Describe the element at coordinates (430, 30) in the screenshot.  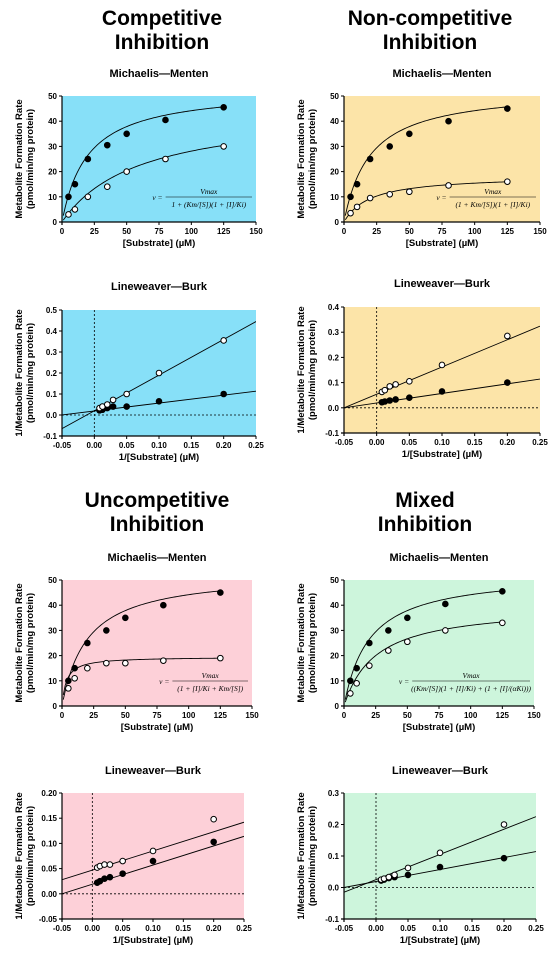
I see `panel-title-noncompetitive: Non-competitive Inhibition` at that location.